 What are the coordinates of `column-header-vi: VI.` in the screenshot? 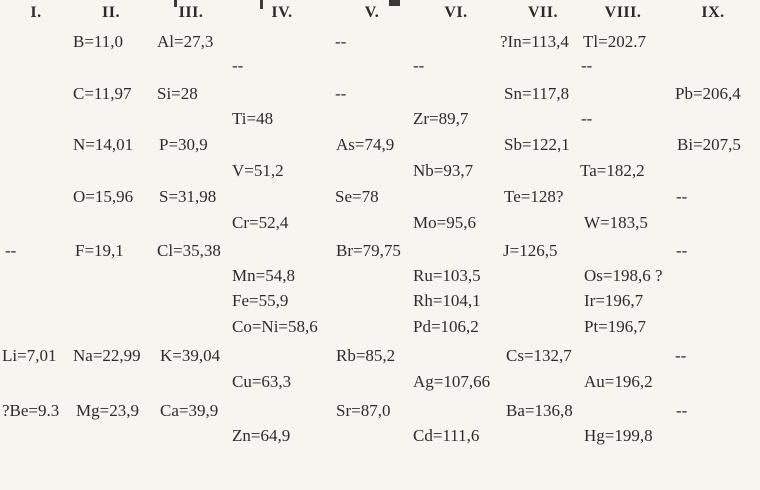 It's located at (456, 12).